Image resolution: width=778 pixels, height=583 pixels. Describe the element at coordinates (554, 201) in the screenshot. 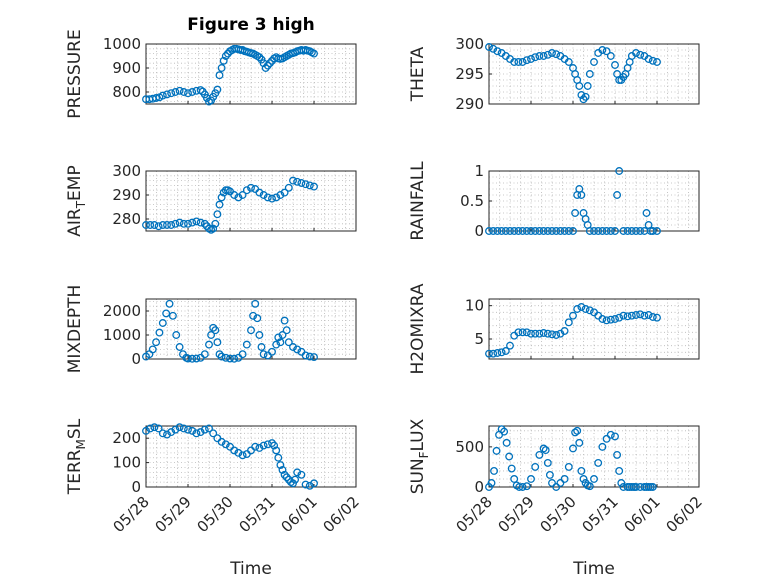

I see `subplot-rainfall-panel: 0 0.5 1 RAINFALL` at that location.